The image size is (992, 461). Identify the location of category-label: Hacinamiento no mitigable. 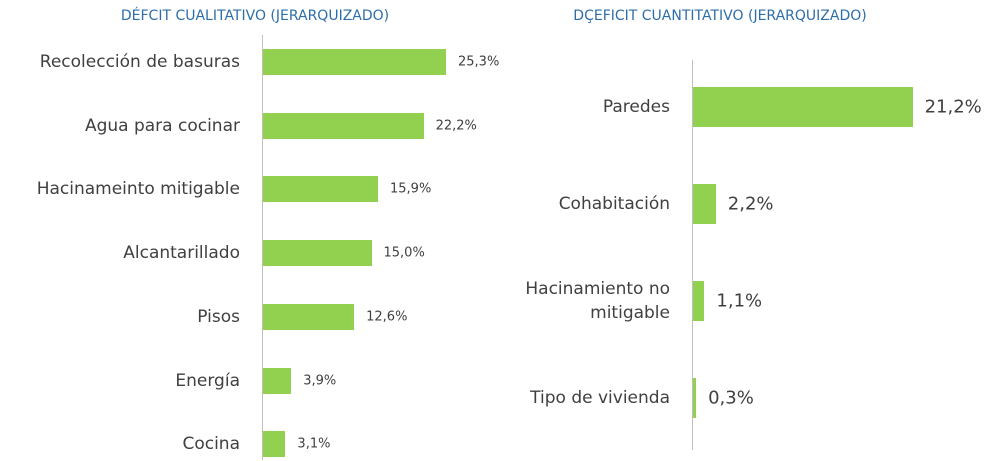
(597, 301).